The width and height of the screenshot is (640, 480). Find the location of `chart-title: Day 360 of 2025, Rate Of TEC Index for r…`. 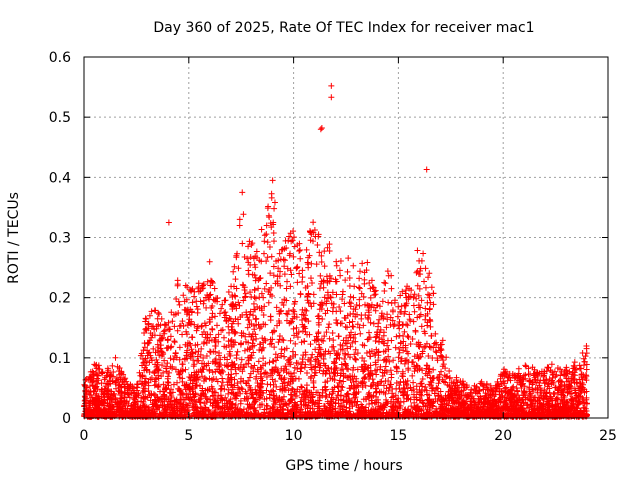

chart-title: Day 360 of 2025, Rate Of TEC Index for r… is located at coordinates (343, 28).